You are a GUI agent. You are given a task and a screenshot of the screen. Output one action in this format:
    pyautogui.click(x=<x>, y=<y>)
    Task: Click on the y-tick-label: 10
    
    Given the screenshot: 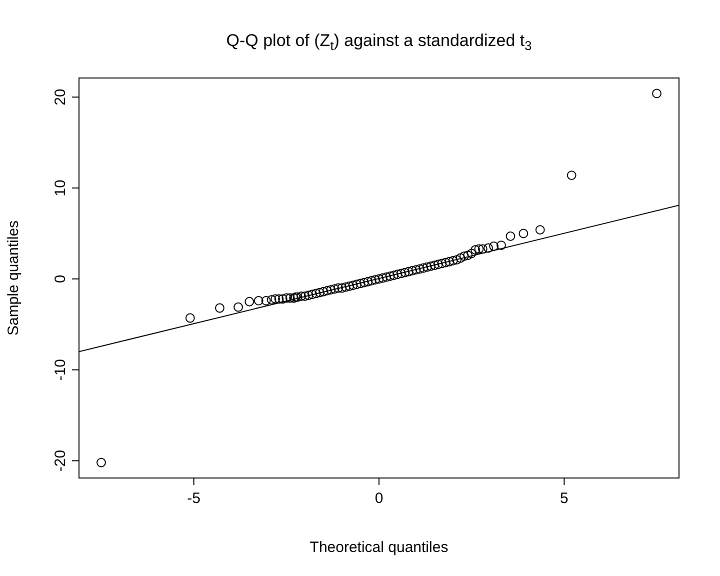 What is the action you would take?
    pyautogui.click(x=60, y=188)
    